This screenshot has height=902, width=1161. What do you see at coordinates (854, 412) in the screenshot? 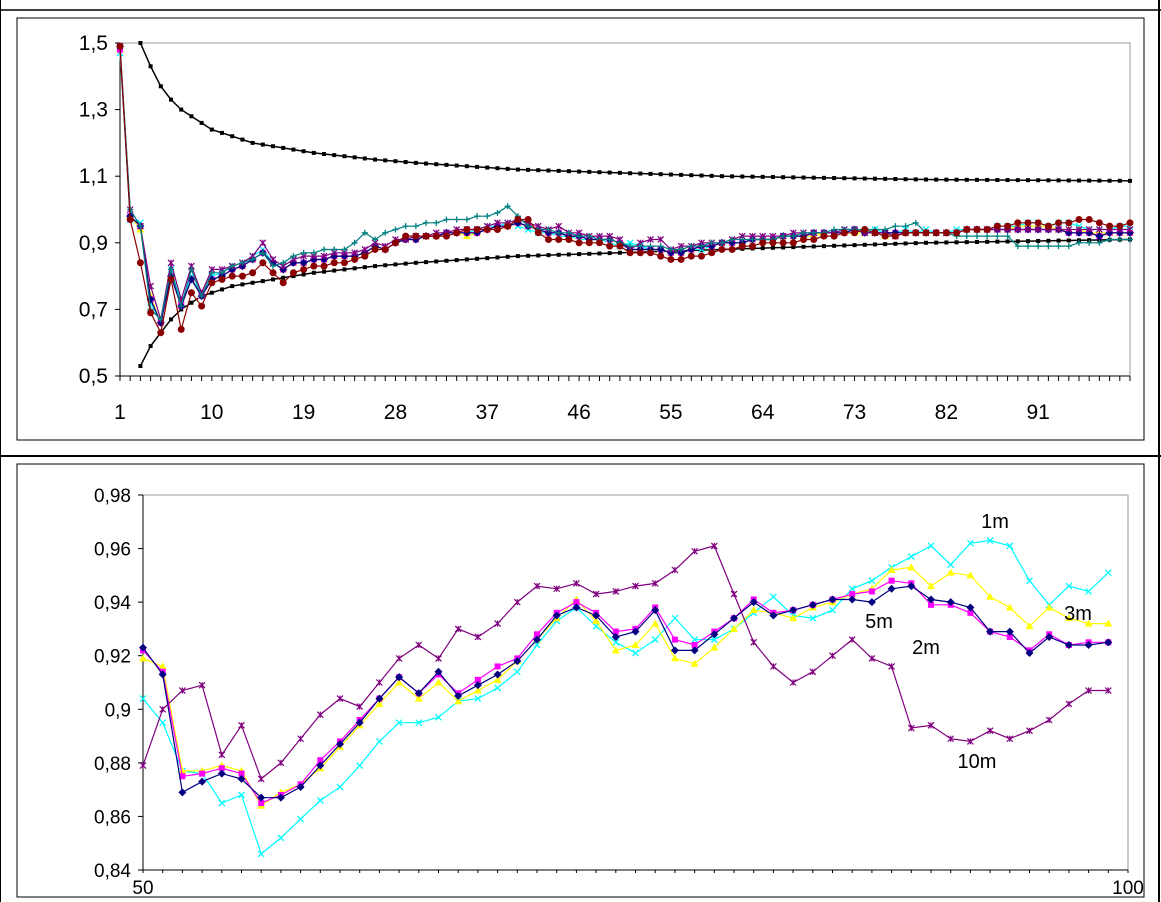
I see `x-tick-label: 73` at bounding box center [854, 412].